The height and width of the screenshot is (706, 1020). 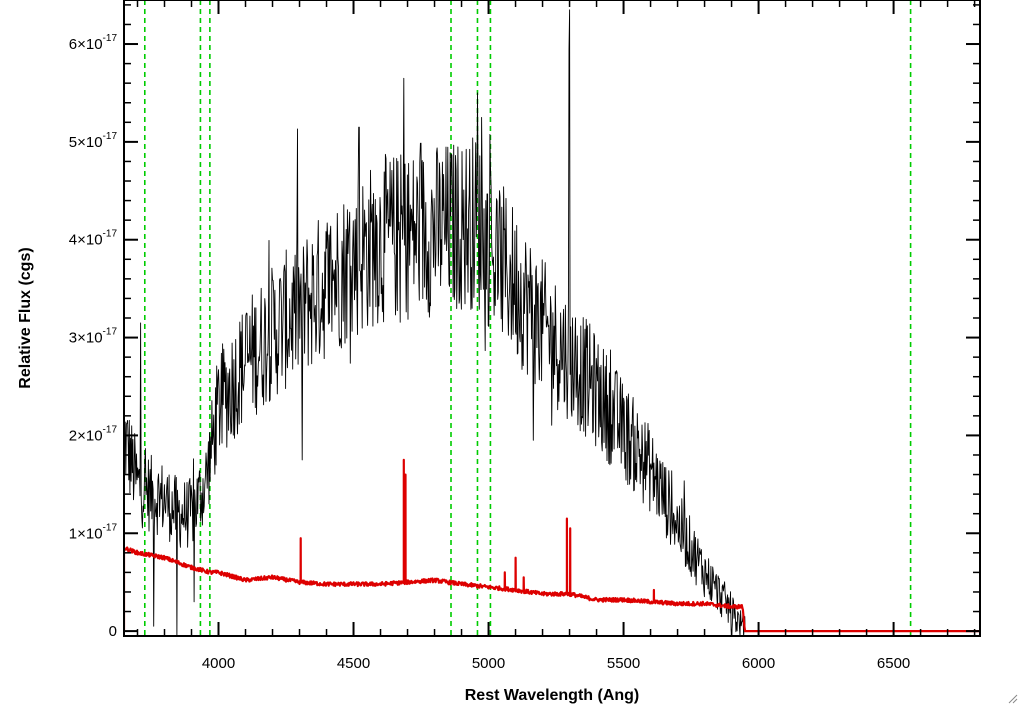 I want to click on y-tick-label-5: 5×10⁻¹⁷, so click(x=93, y=141).